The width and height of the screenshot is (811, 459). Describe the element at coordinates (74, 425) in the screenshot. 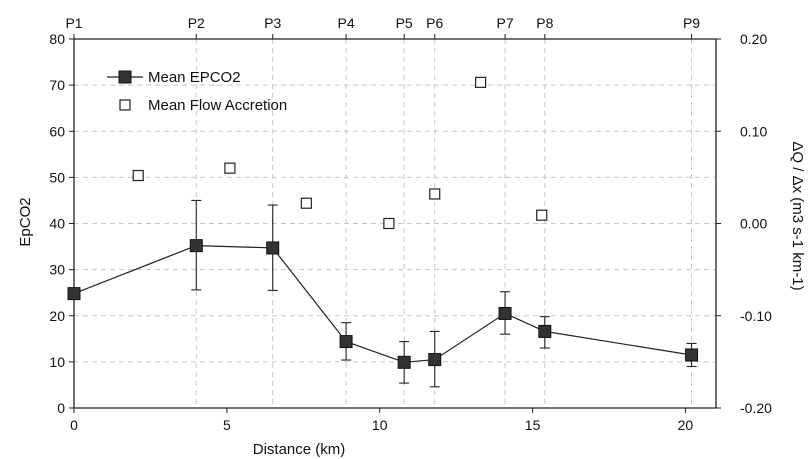

I see `x-tick-label: 0` at that location.